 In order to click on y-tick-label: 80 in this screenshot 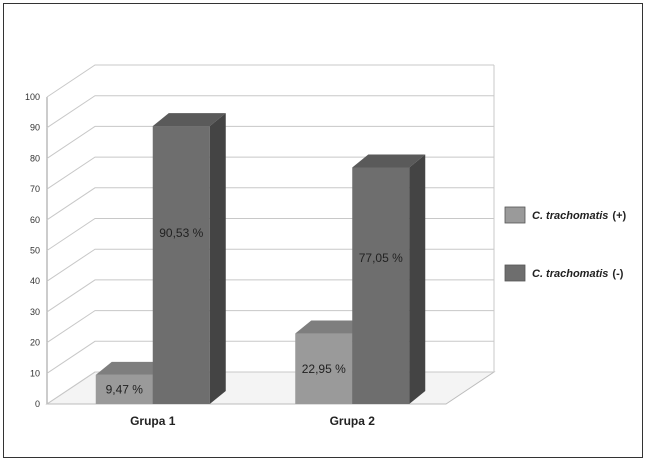, I will do `click(35, 158)`.